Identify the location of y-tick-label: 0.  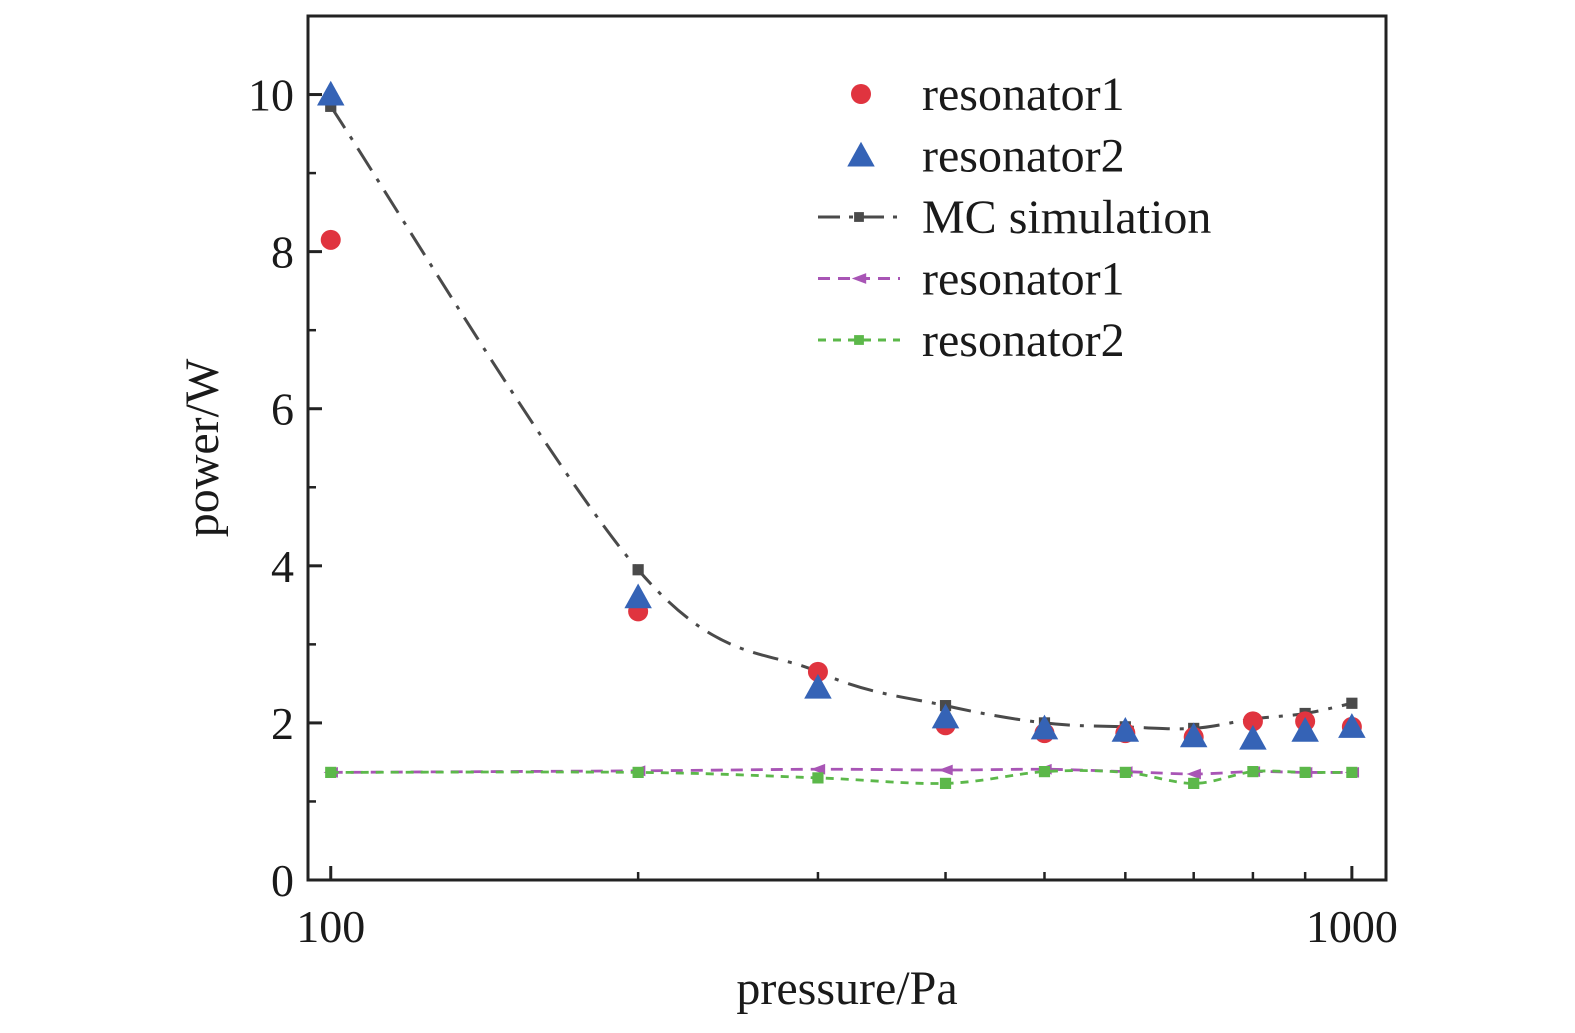
(282, 880).